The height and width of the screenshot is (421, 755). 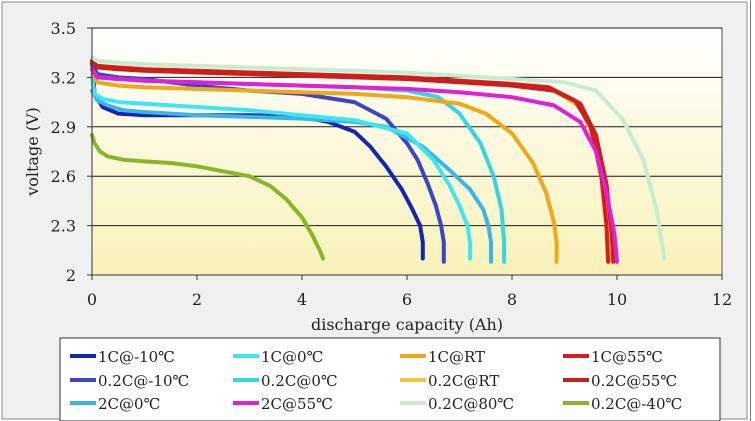 I want to click on x-axis-label: discharge capacity (Ah), so click(x=407, y=324).